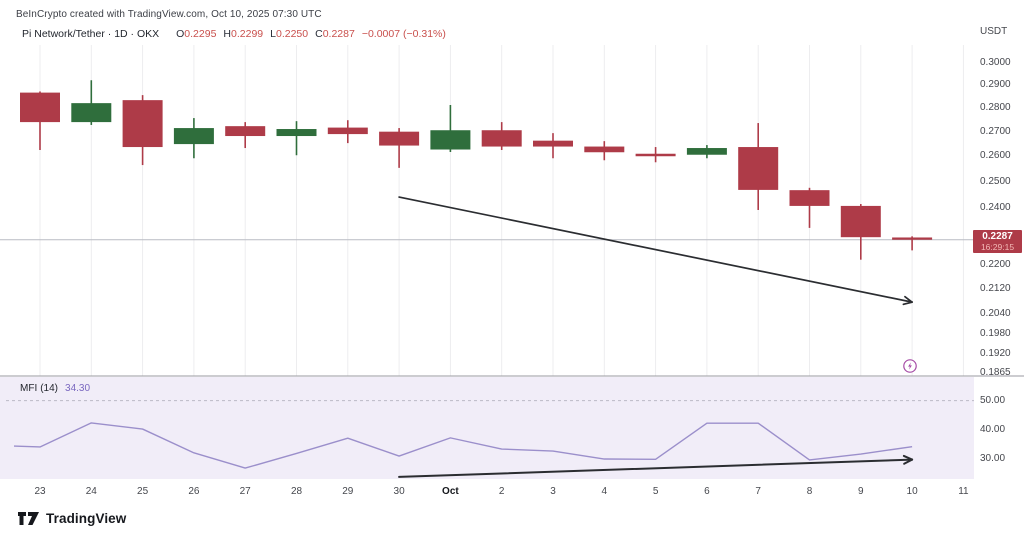 The image size is (1024, 540). Describe the element at coordinates (993, 429) in the screenshot. I see `mfi-axis-tick: 40.00` at that location.